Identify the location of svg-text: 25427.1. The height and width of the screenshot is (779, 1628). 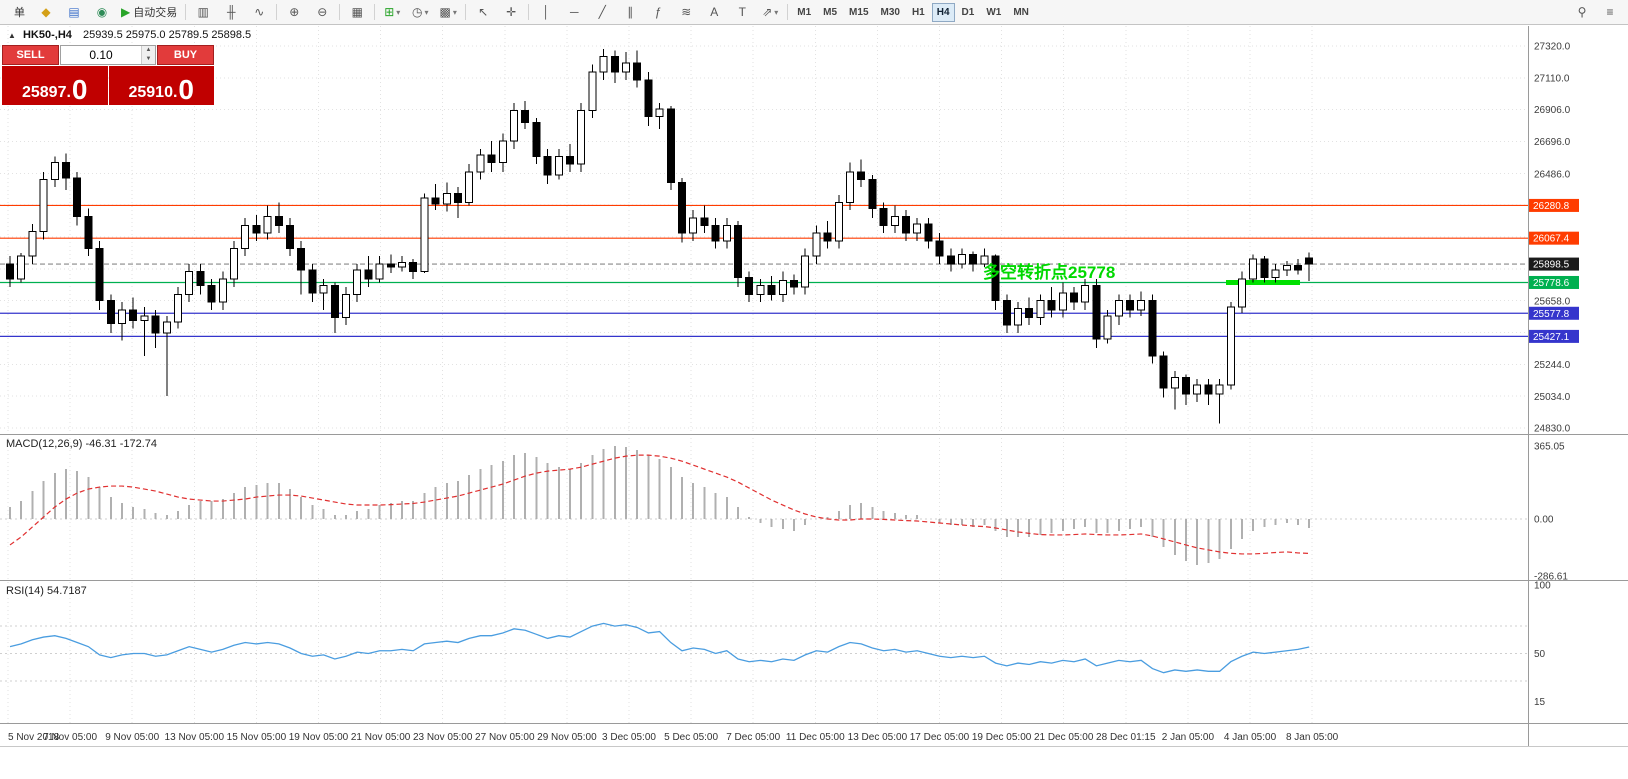
(1551, 337).